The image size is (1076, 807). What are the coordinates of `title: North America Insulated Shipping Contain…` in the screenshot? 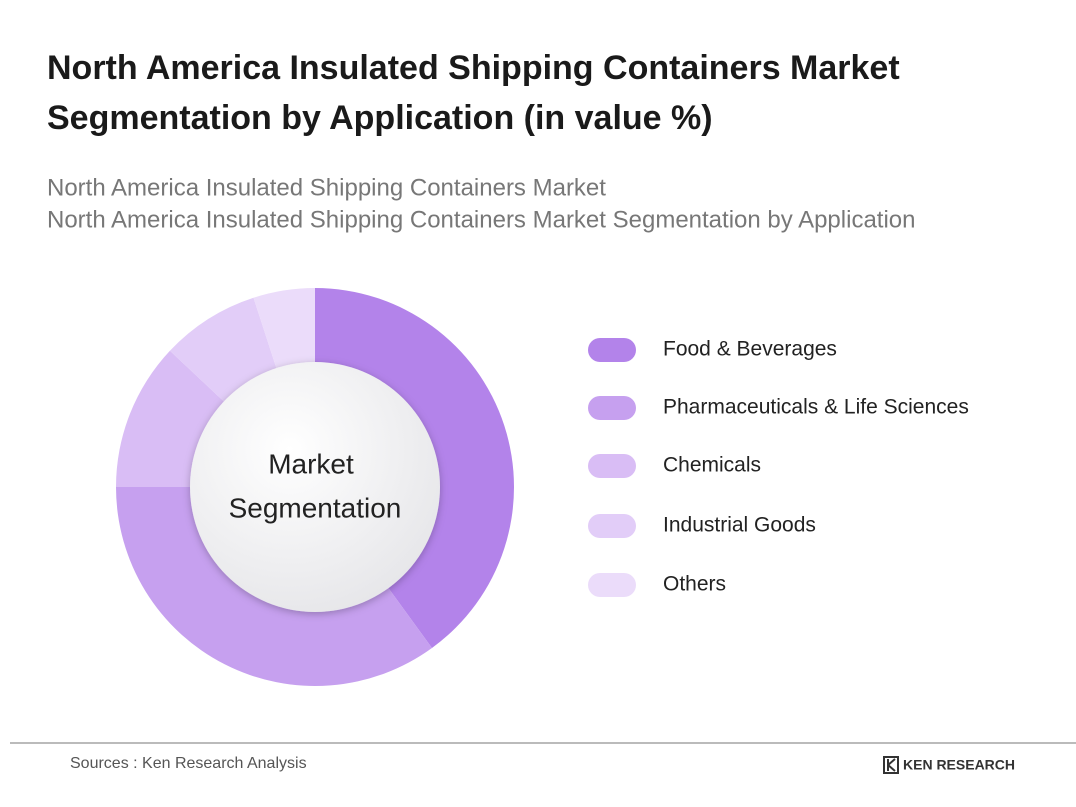 It's located at (473, 68).